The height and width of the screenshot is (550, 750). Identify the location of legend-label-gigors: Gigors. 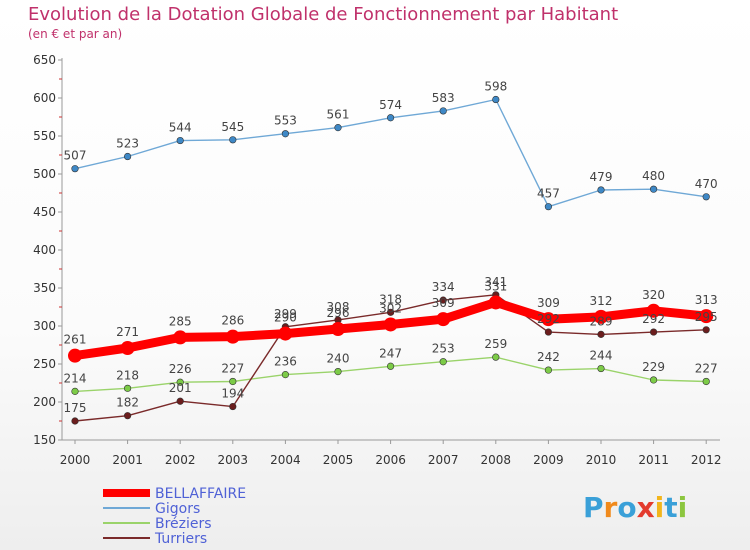
(177, 509).